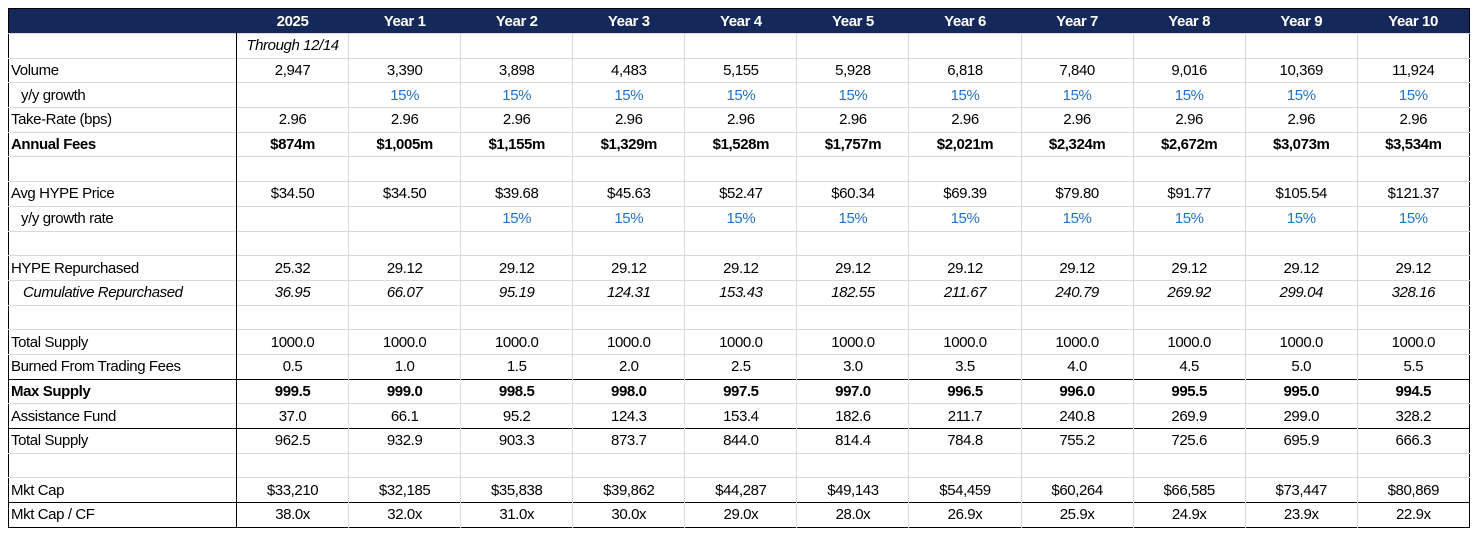 The width and height of the screenshot is (1481, 535). What do you see at coordinates (516, 292) in the screenshot?
I see `value-cell: 95.19` at bounding box center [516, 292].